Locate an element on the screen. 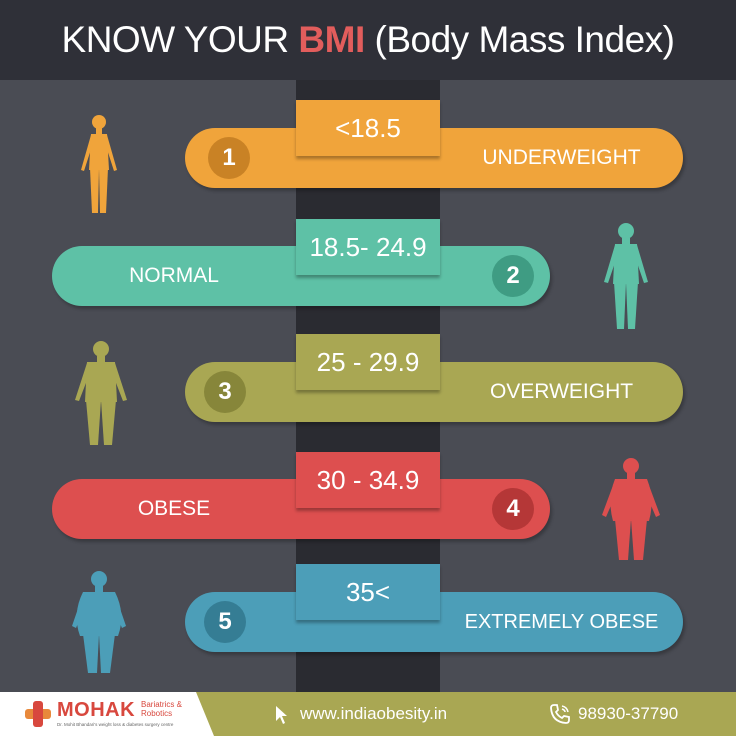  medical-cross-icon is located at coordinates (38, 714).